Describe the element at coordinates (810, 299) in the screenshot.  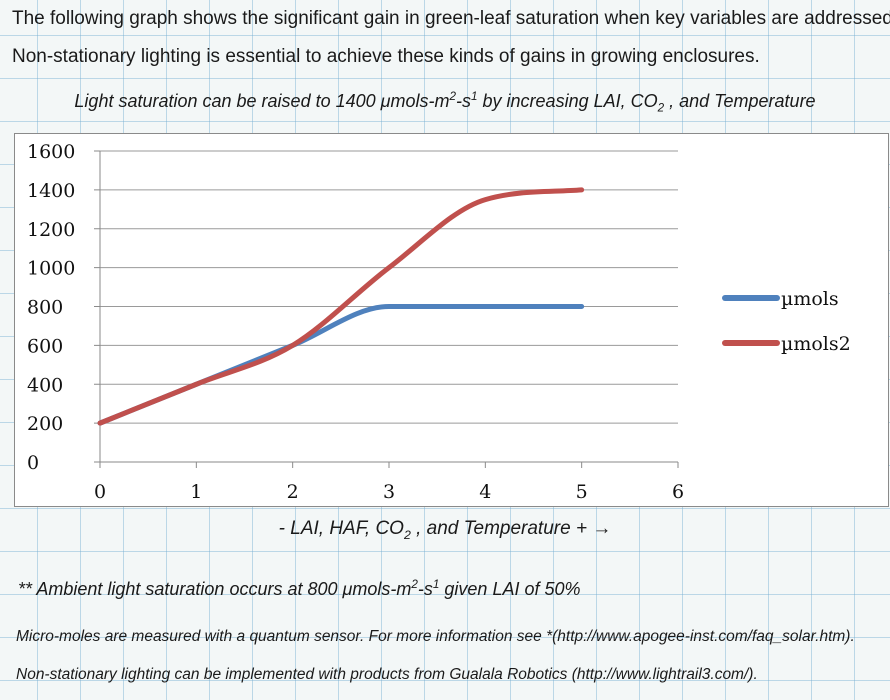
I see `legend-label-1: µmols` at that location.